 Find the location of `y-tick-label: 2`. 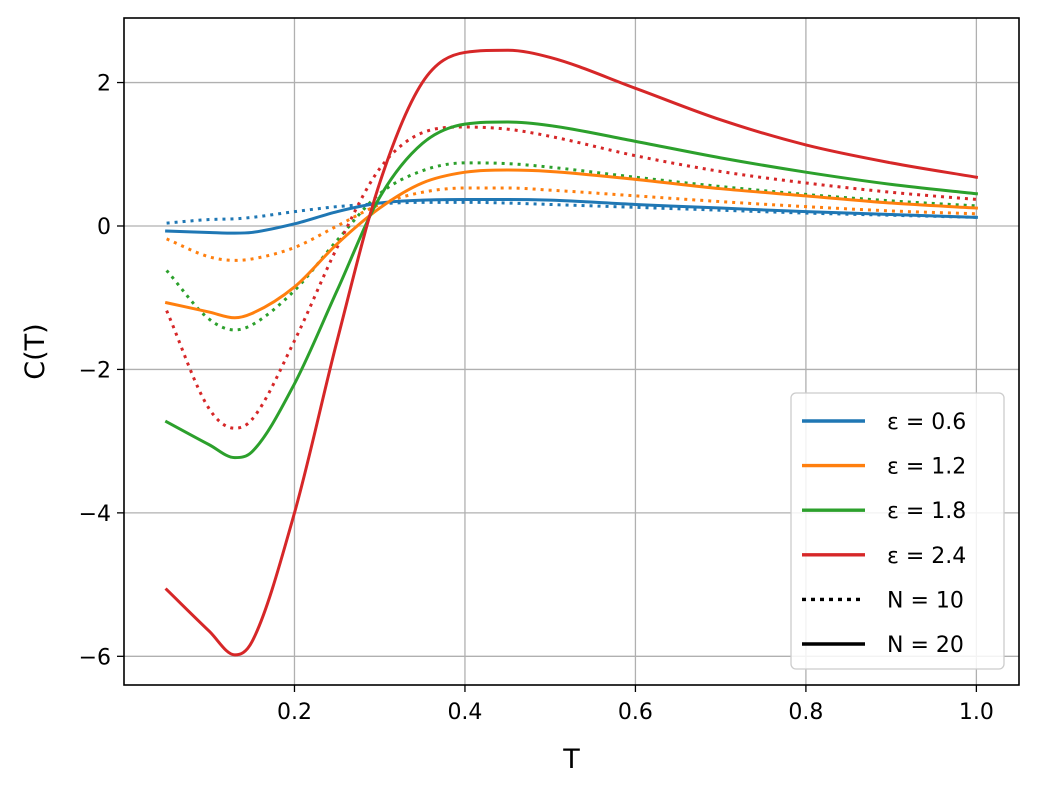

y-tick-label: 2 is located at coordinates (104, 84).